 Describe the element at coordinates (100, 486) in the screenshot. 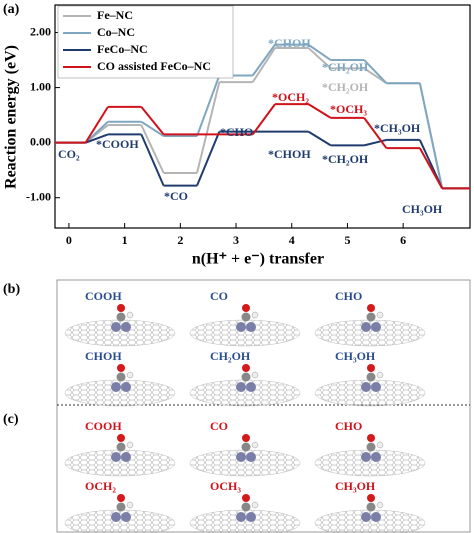

I see `species-label: OCH₂` at that location.